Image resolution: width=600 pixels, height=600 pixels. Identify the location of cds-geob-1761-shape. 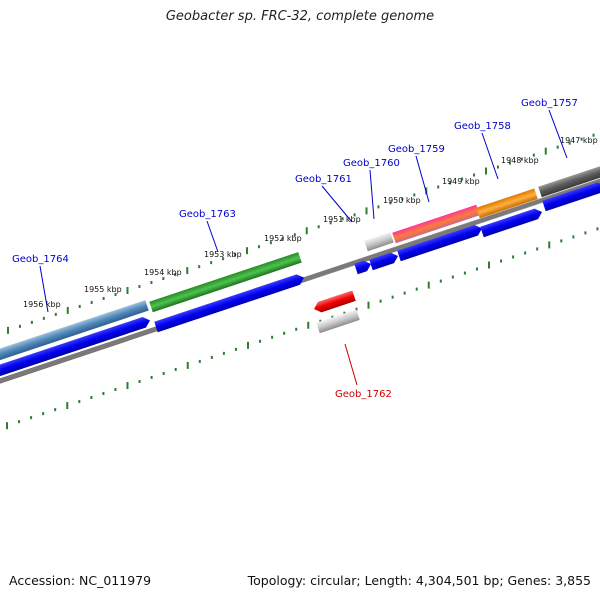
(362, 267).